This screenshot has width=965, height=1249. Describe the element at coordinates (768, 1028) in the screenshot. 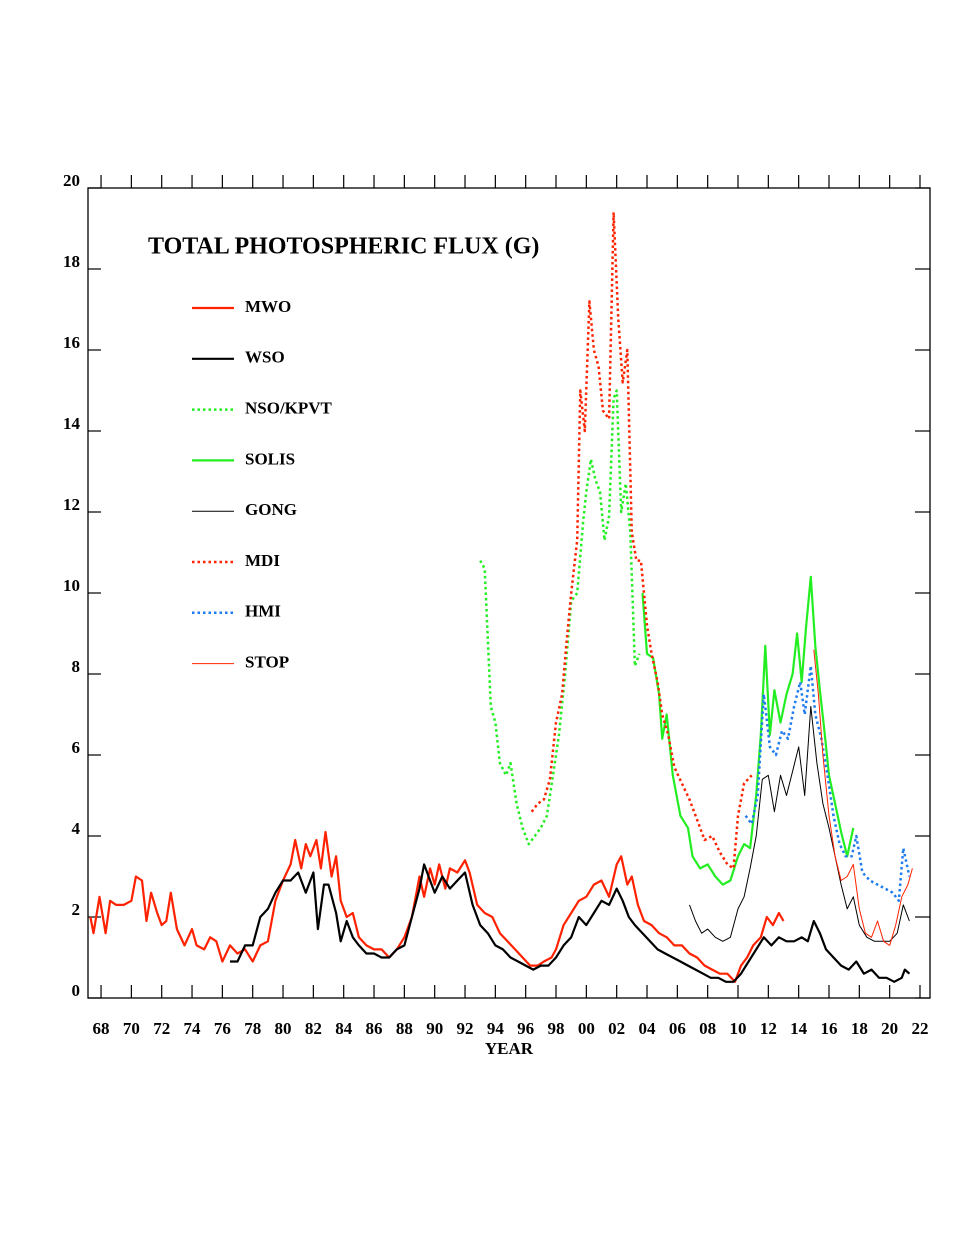

I see `x-tick-label: 12` at that location.